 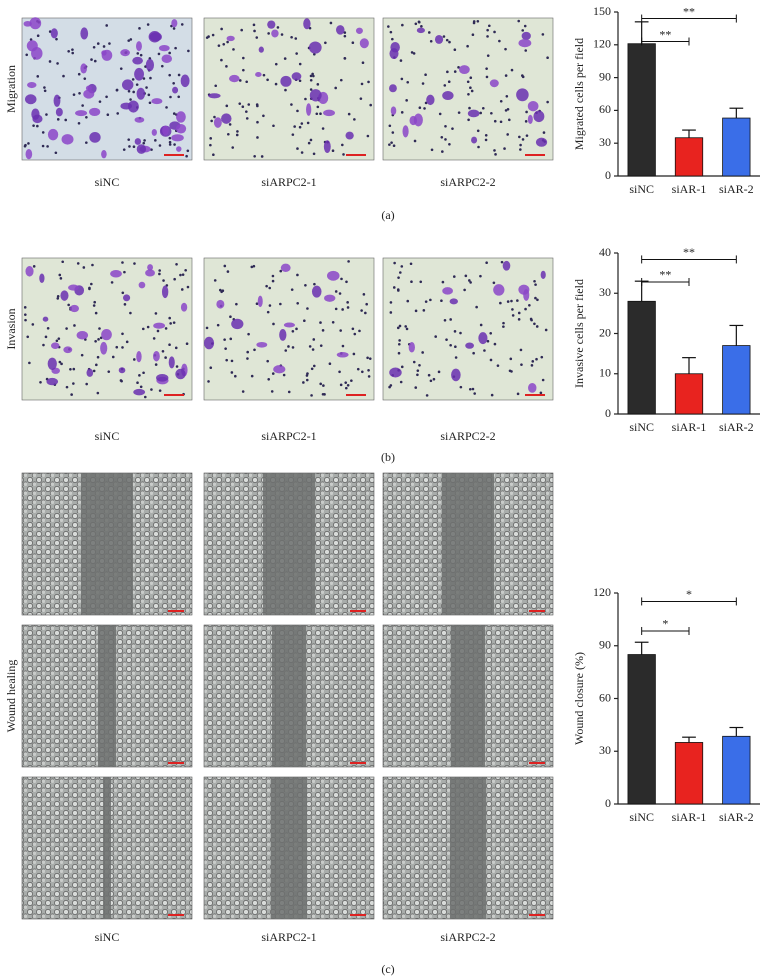 What do you see at coordinates (736, 189) in the screenshot?
I see `x-tick-label: siAR-2` at bounding box center [736, 189].